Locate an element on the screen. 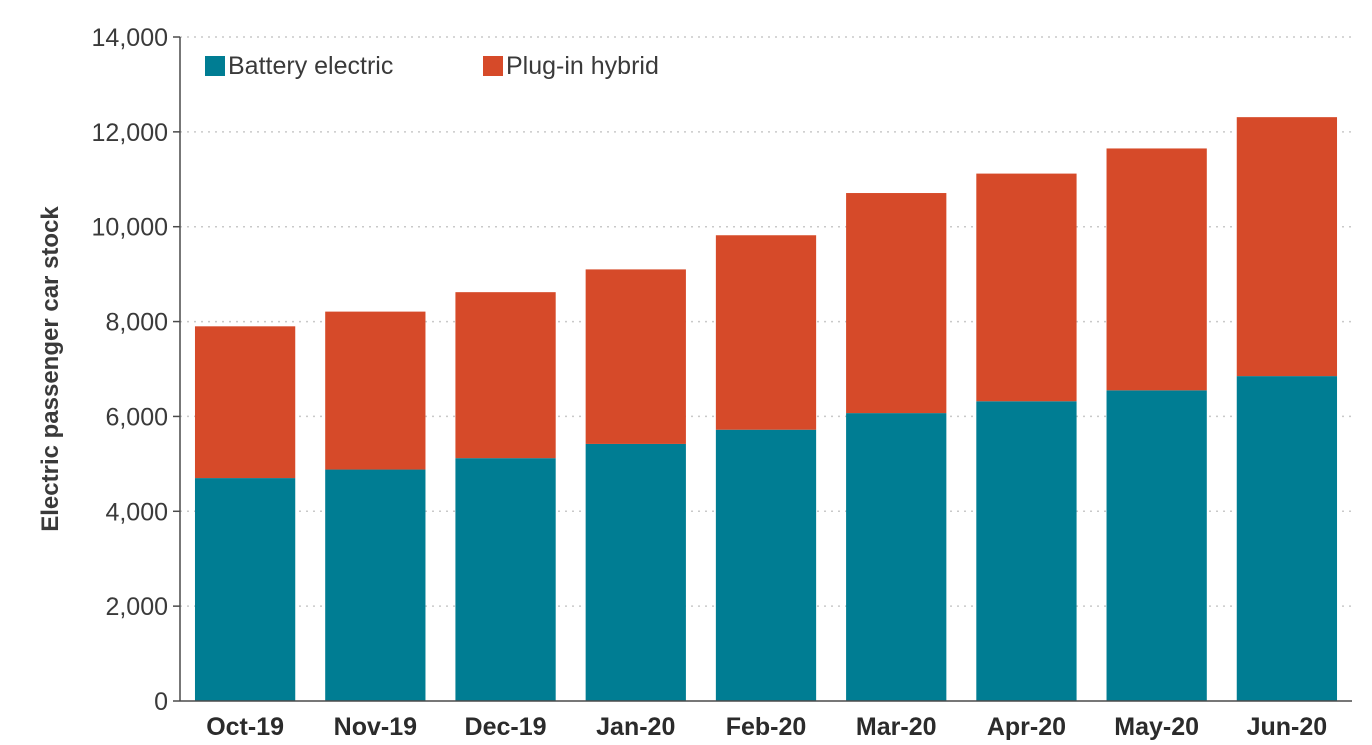  y-tick-label: 8,000 is located at coordinates (136, 323).